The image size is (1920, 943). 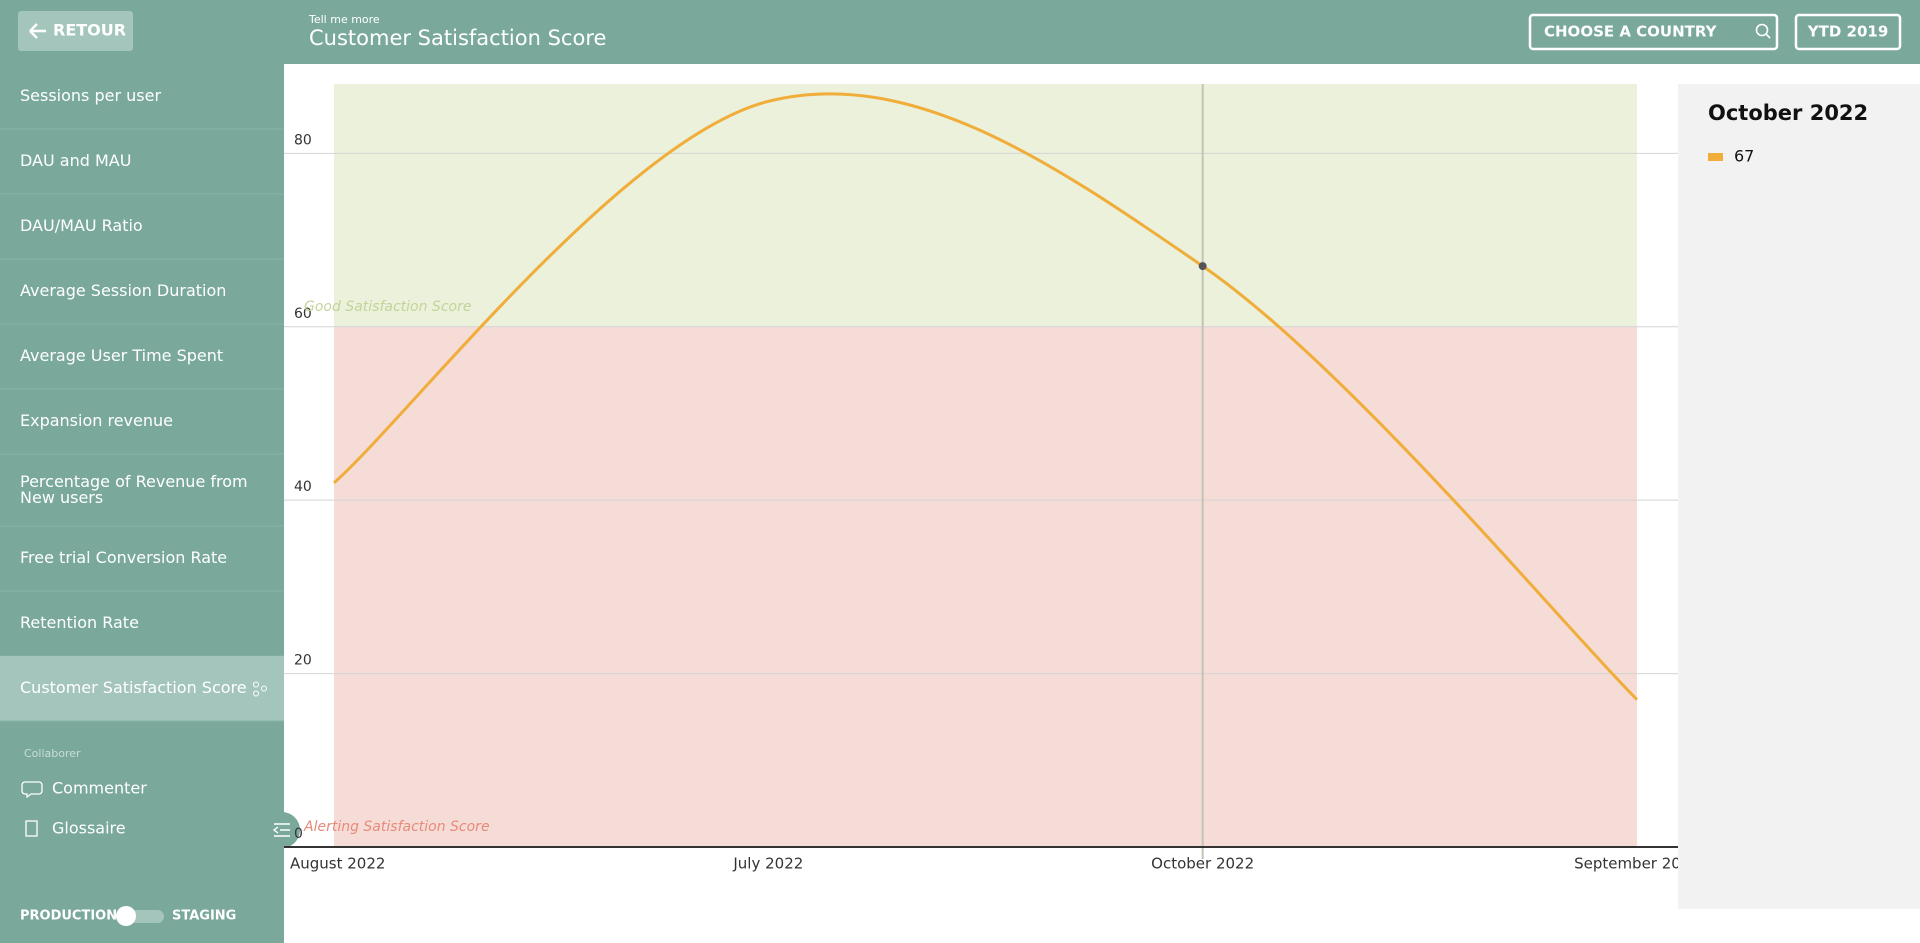 I want to click on collapse-button, so click(x=282, y=830).